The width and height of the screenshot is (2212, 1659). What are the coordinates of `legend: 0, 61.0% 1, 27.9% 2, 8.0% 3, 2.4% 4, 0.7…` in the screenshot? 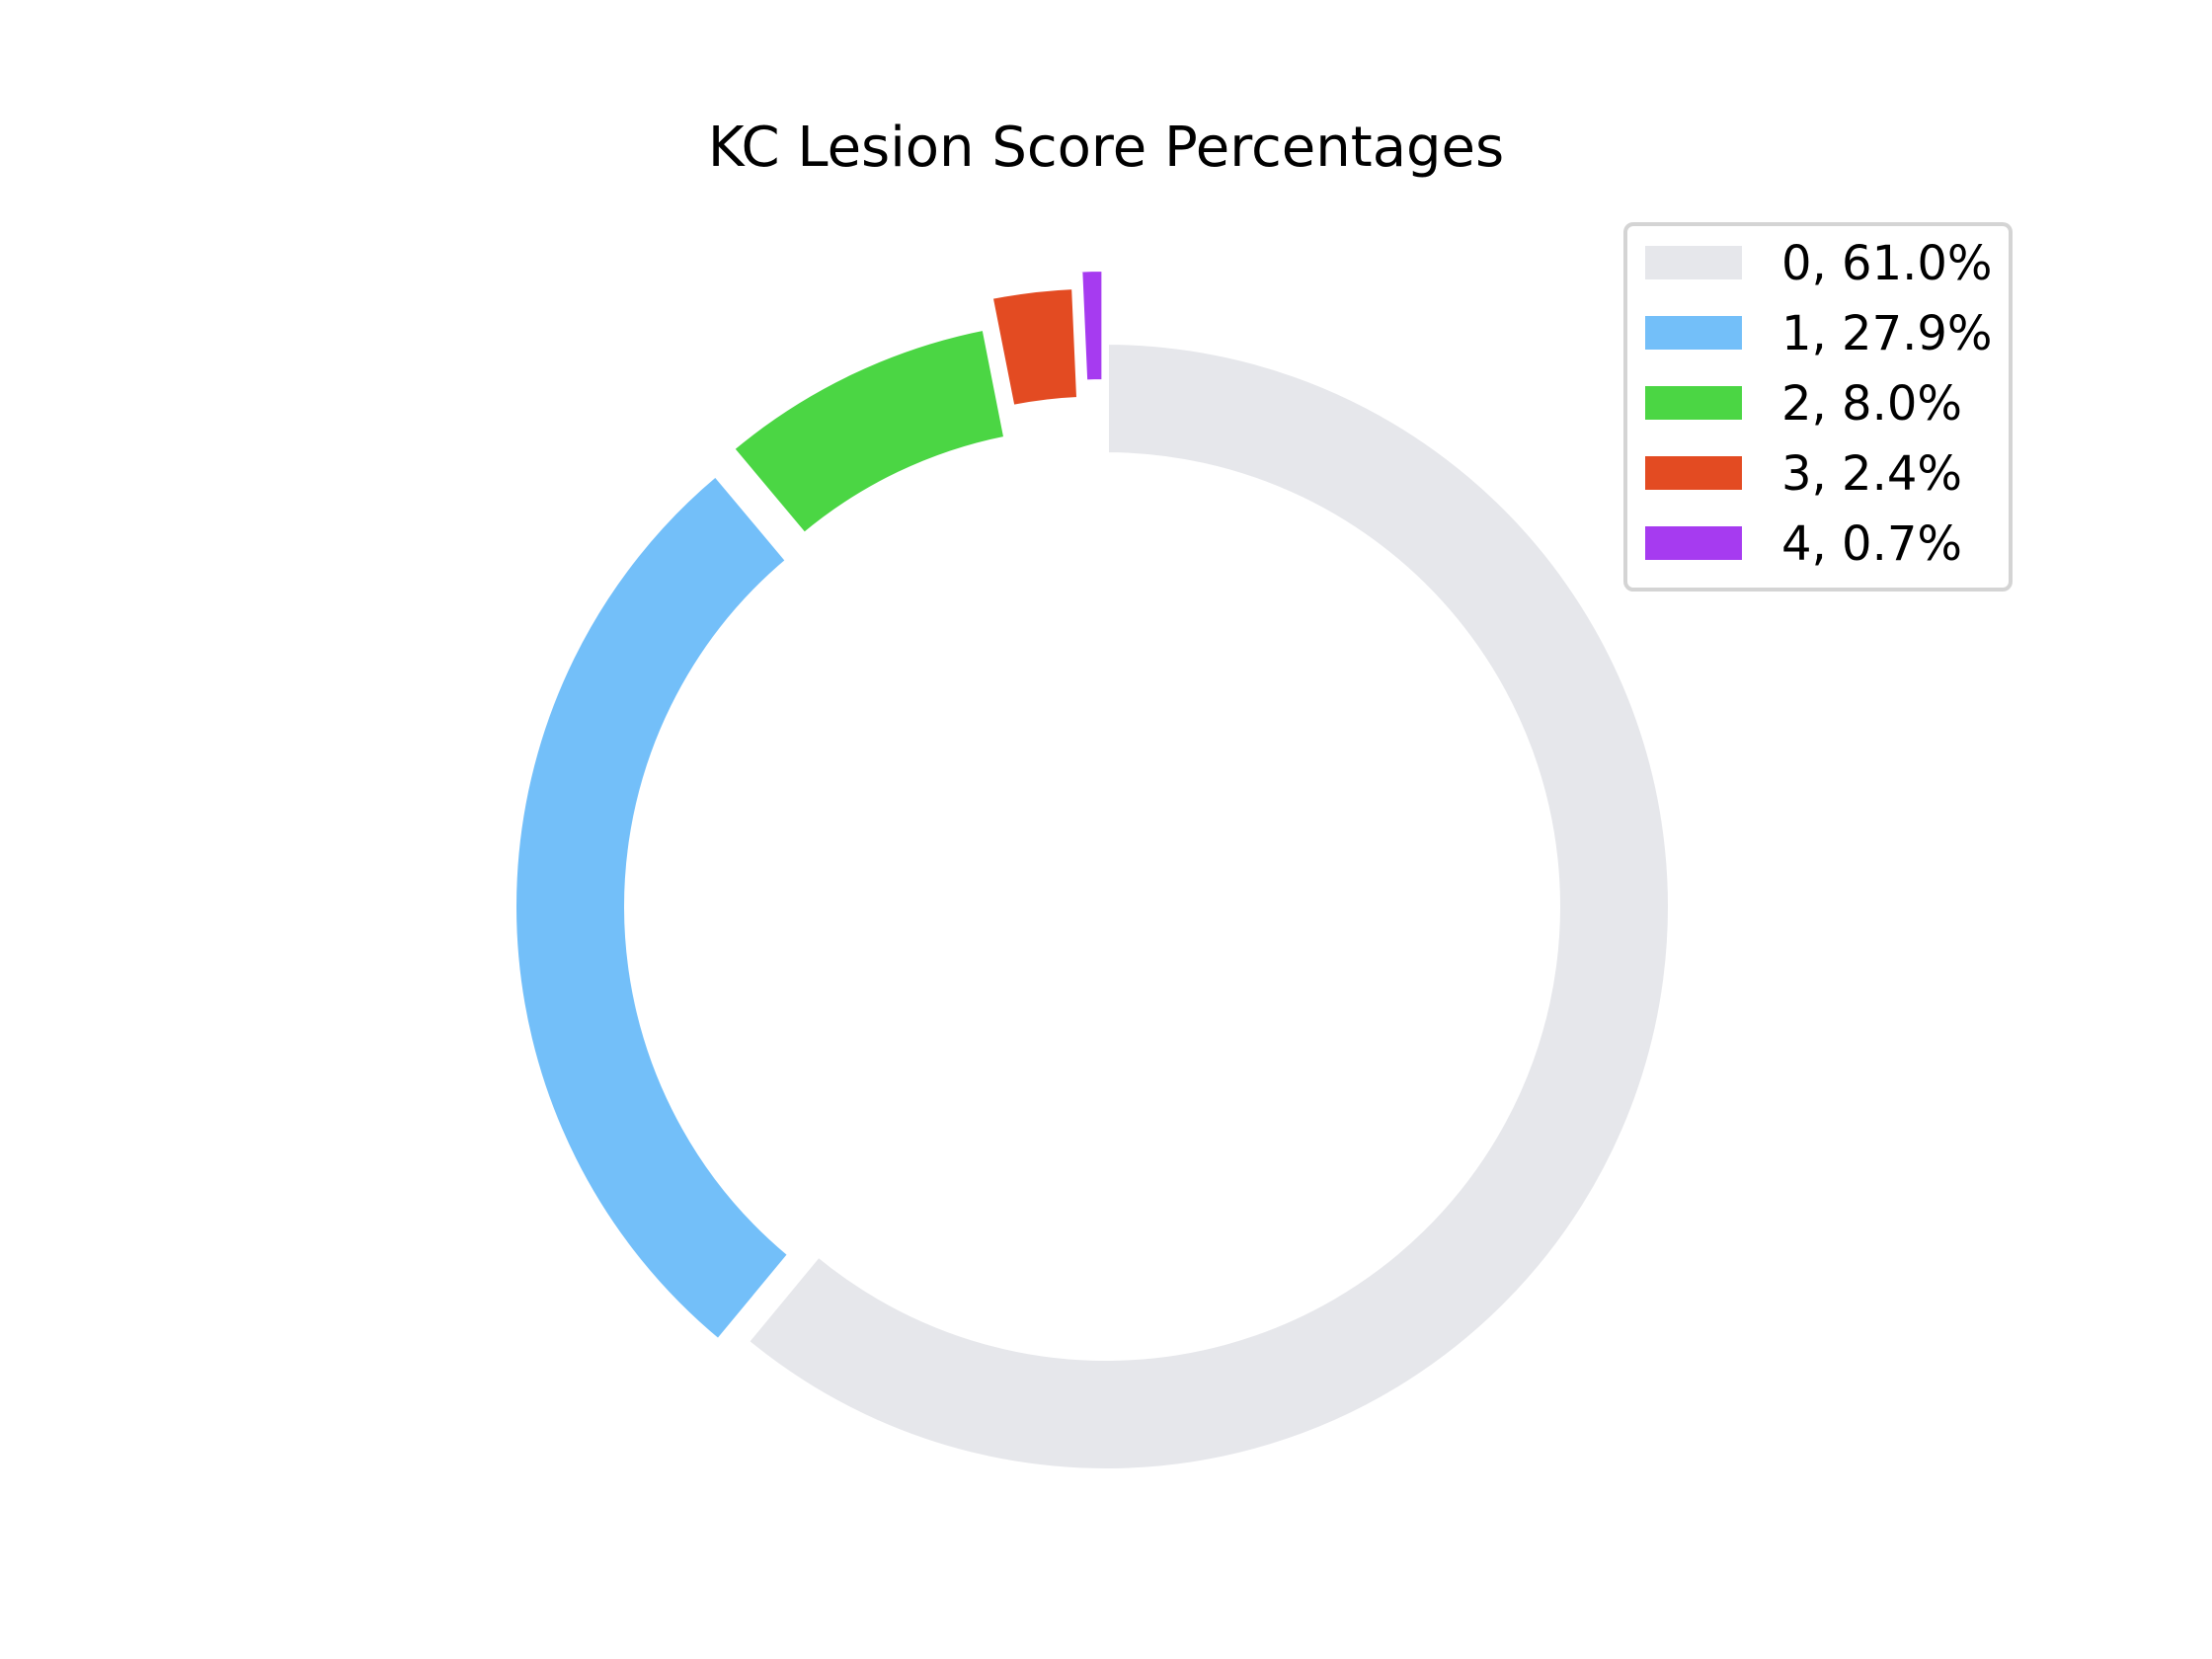 It's located at (1818, 407).